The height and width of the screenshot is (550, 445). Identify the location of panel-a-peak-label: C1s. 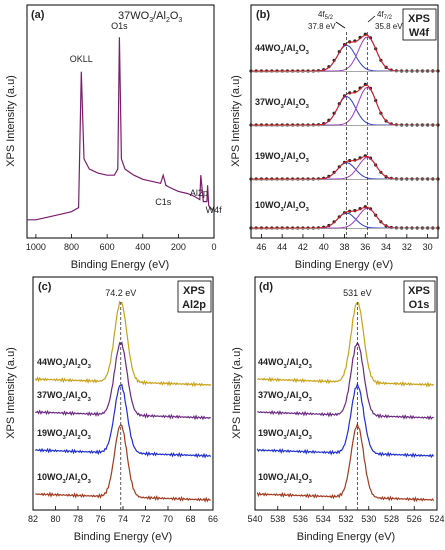
(163, 202).